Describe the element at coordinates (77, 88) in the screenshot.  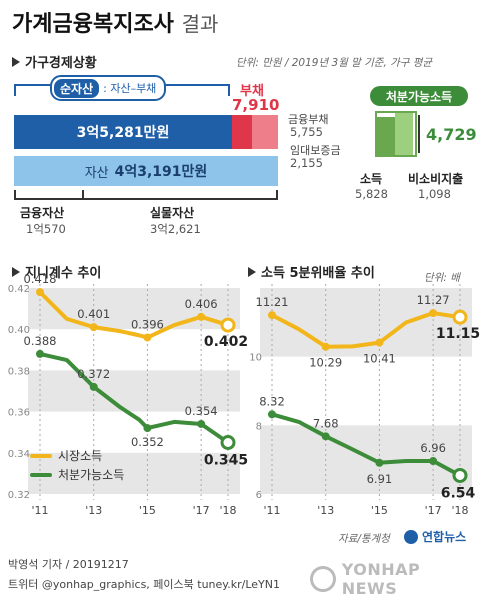
I see `net-assets-label: 순자산` at that location.